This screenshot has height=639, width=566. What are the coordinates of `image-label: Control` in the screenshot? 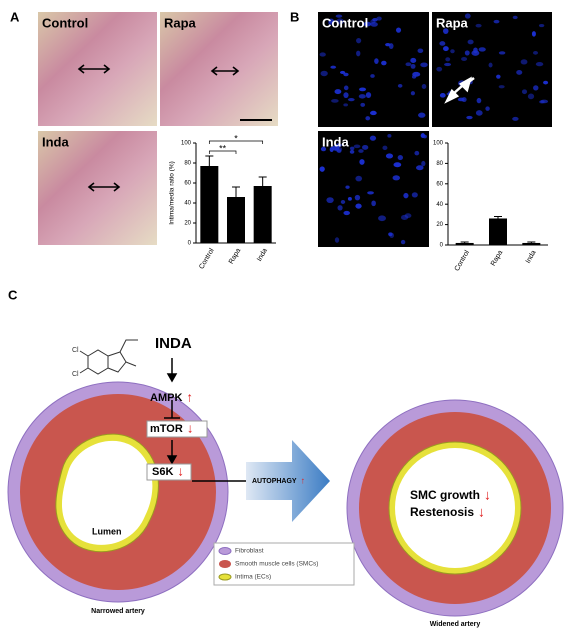 It's located at (345, 22).